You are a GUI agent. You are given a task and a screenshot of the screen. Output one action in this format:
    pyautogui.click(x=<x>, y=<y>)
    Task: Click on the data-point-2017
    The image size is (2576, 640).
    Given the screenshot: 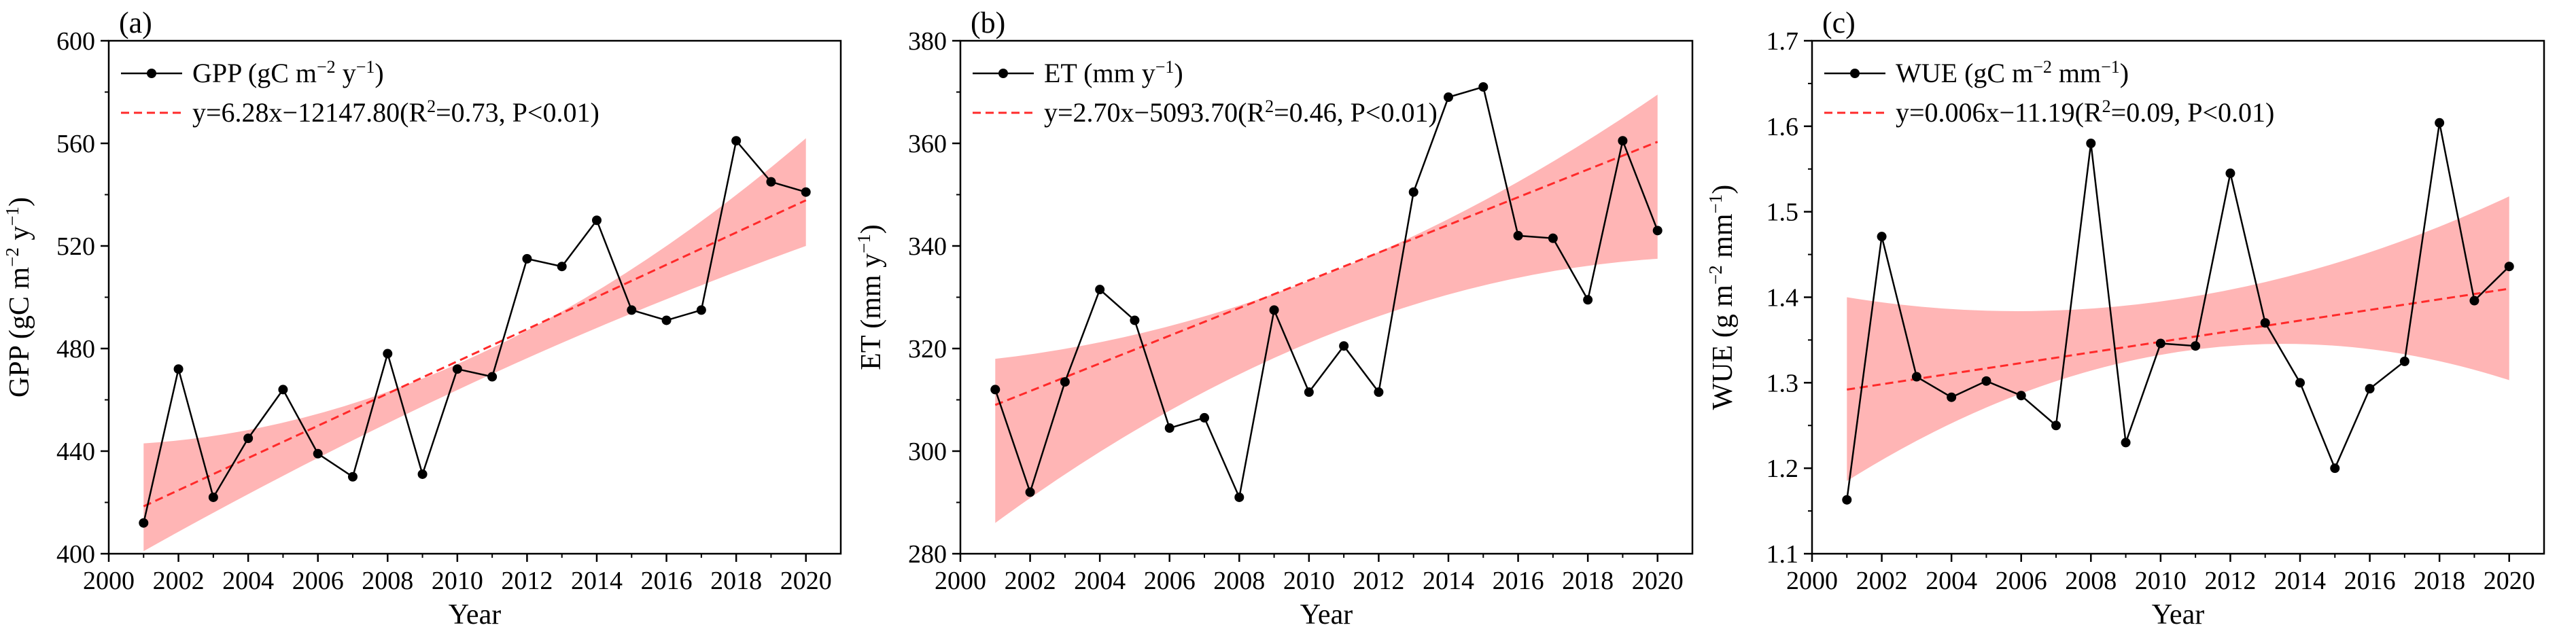 What is the action you would take?
    pyautogui.click(x=701, y=310)
    